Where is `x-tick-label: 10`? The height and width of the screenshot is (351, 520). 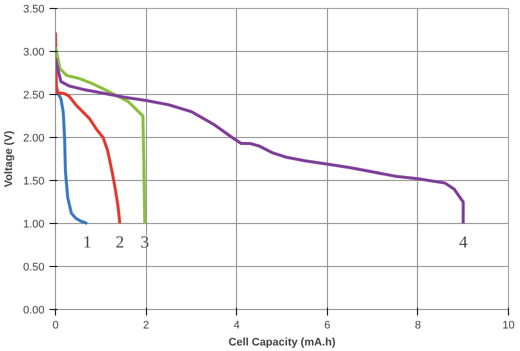
x-tick-label: 10 is located at coordinates (508, 326).